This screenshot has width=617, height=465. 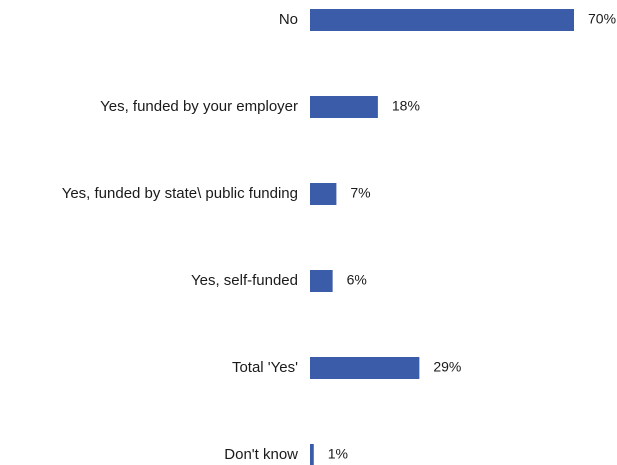 I want to click on category-label-2: Yes, funded by state\ public funding, so click(x=180, y=193).